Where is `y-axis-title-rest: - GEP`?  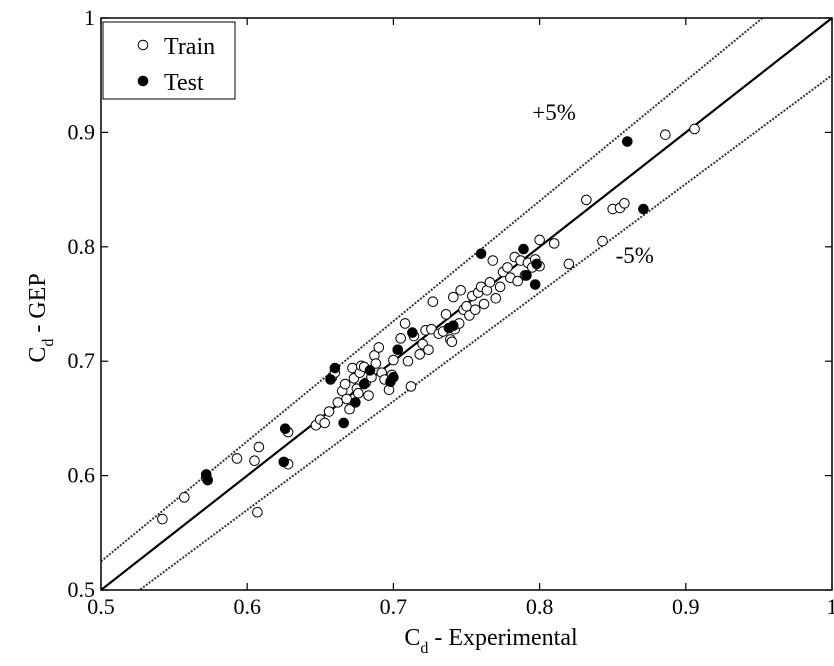 y-axis-title-rest: - GEP is located at coordinates (38, 305).